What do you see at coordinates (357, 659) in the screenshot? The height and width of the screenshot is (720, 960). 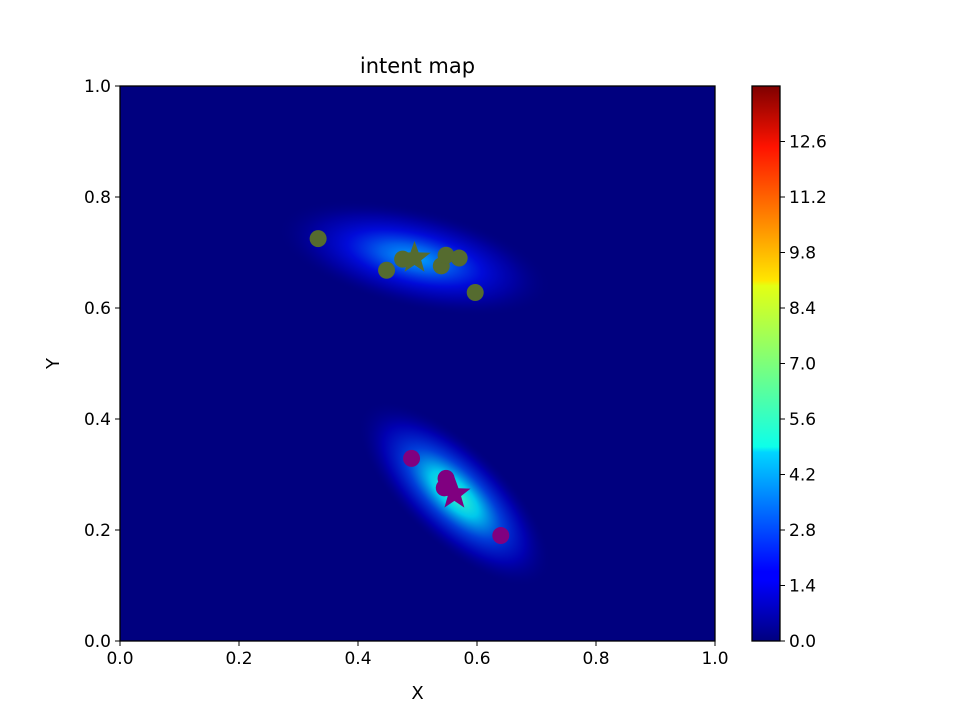 I see `x-tick-label: 0.4` at bounding box center [357, 659].